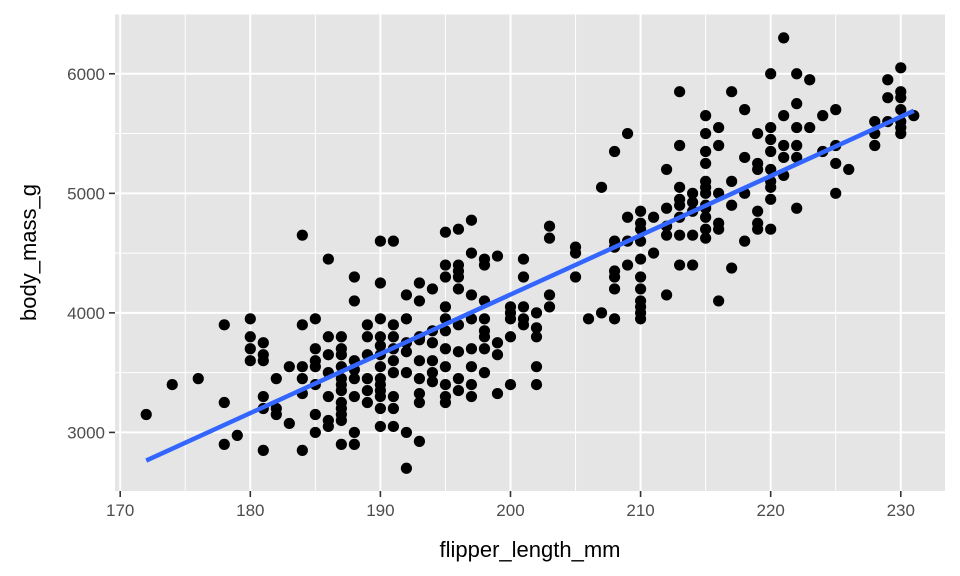 This screenshot has width=960, height=576. Describe the element at coordinates (250, 510) in the screenshot. I see `x-tick-label: 180` at that location.